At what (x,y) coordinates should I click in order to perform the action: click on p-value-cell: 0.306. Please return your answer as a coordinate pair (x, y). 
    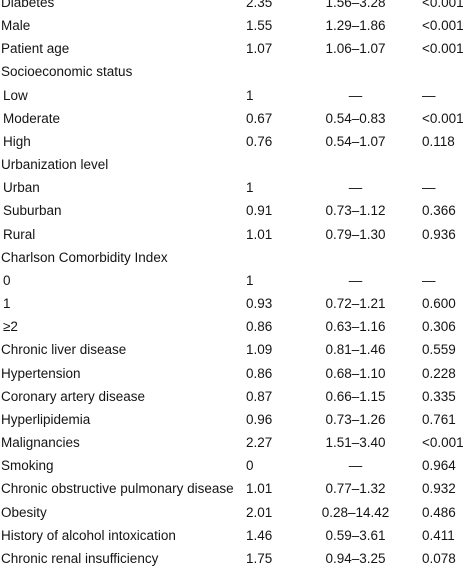
    Looking at the image, I should click on (439, 327).